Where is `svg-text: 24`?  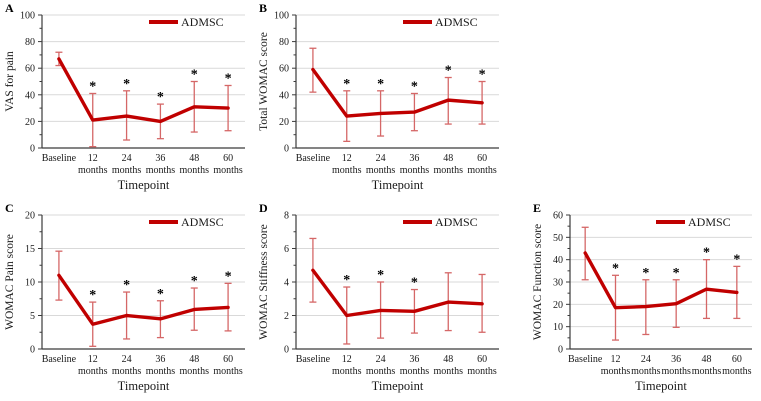 svg-text: 24 is located at coordinates (646, 359).